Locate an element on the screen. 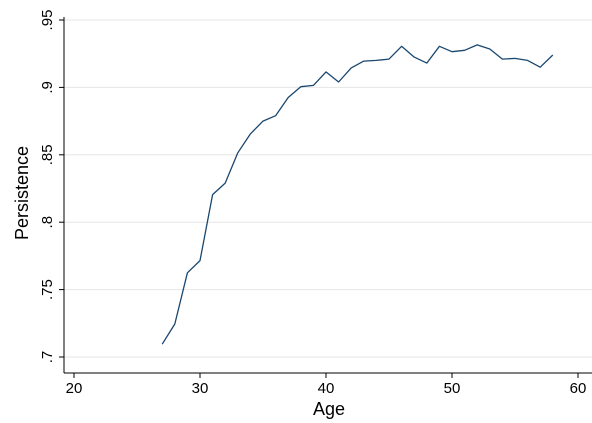 The height and width of the screenshot is (423, 592). y-tick-label: .8 is located at coordinates (47, 222).